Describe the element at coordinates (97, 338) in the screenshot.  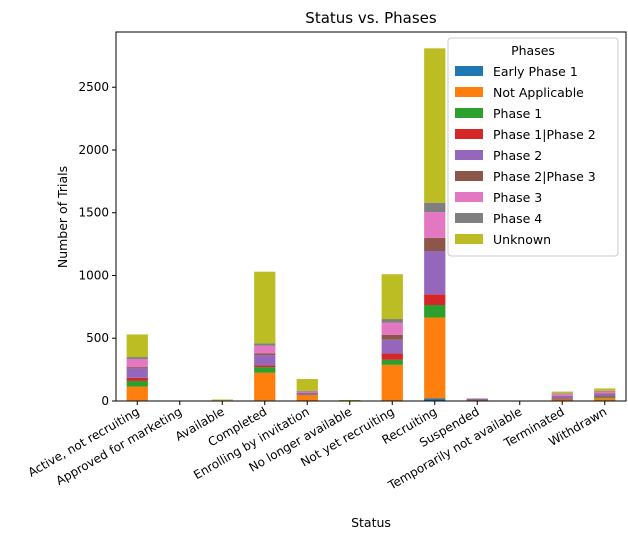
I see `y-tick-label-1: 500` at that location.